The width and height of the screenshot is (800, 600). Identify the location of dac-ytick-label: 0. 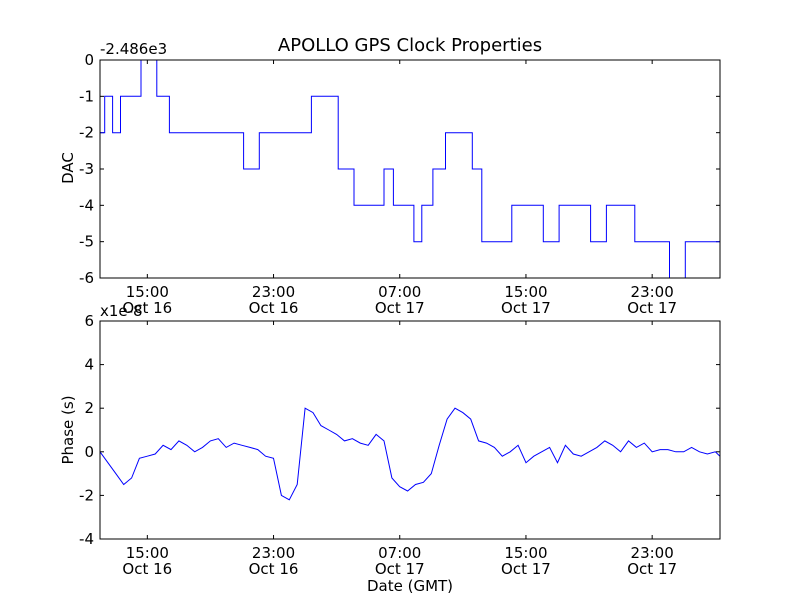
(89, 60).